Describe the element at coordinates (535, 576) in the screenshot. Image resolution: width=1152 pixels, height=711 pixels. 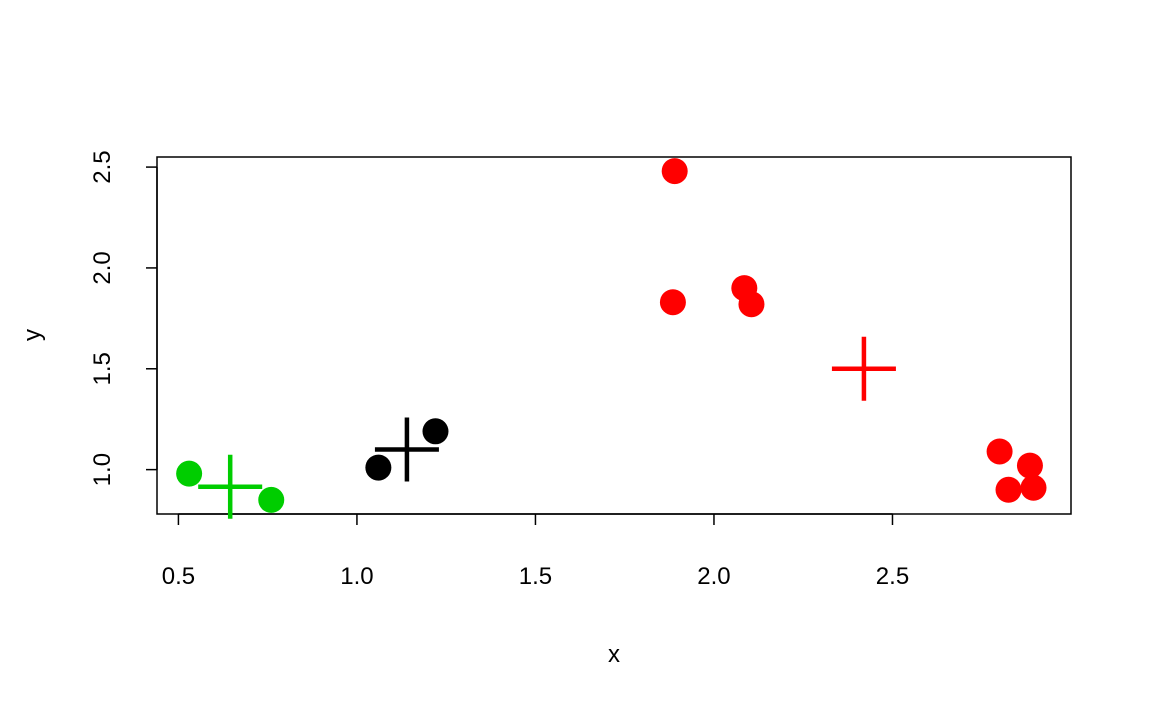
I see `x-tick-label: 1.5` at that location.